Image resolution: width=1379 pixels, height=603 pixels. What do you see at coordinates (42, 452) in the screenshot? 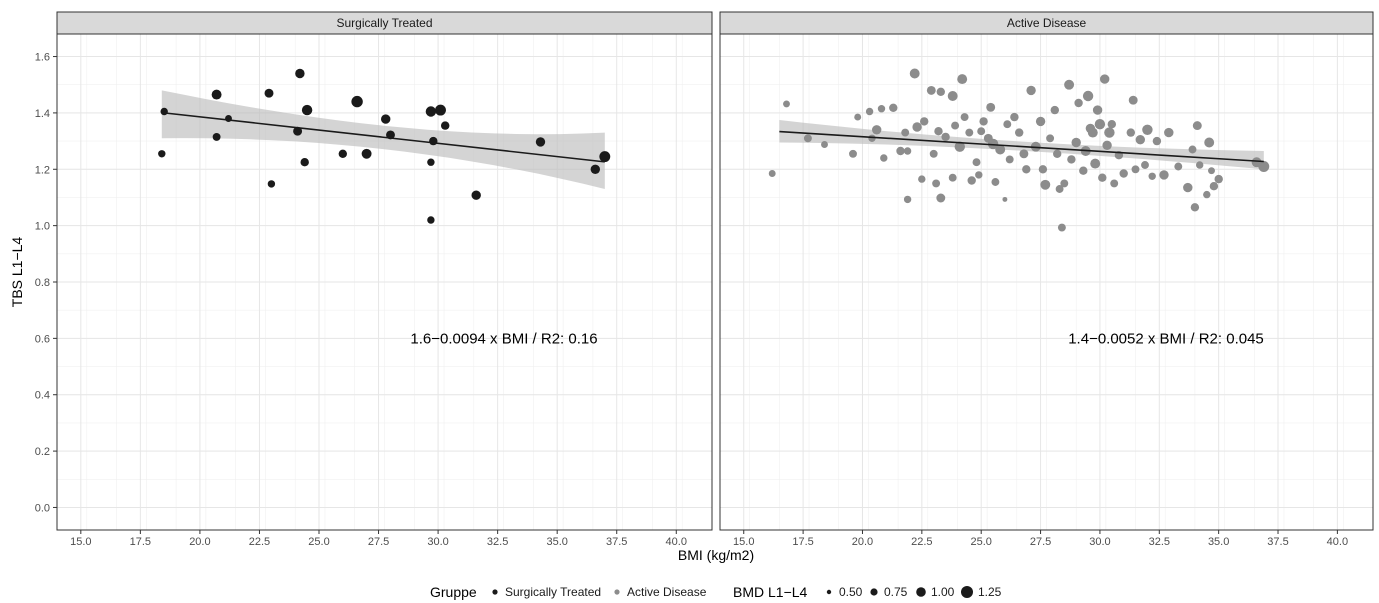
I see `y-tick-label: 0.2` at bounding box center [42, 452].